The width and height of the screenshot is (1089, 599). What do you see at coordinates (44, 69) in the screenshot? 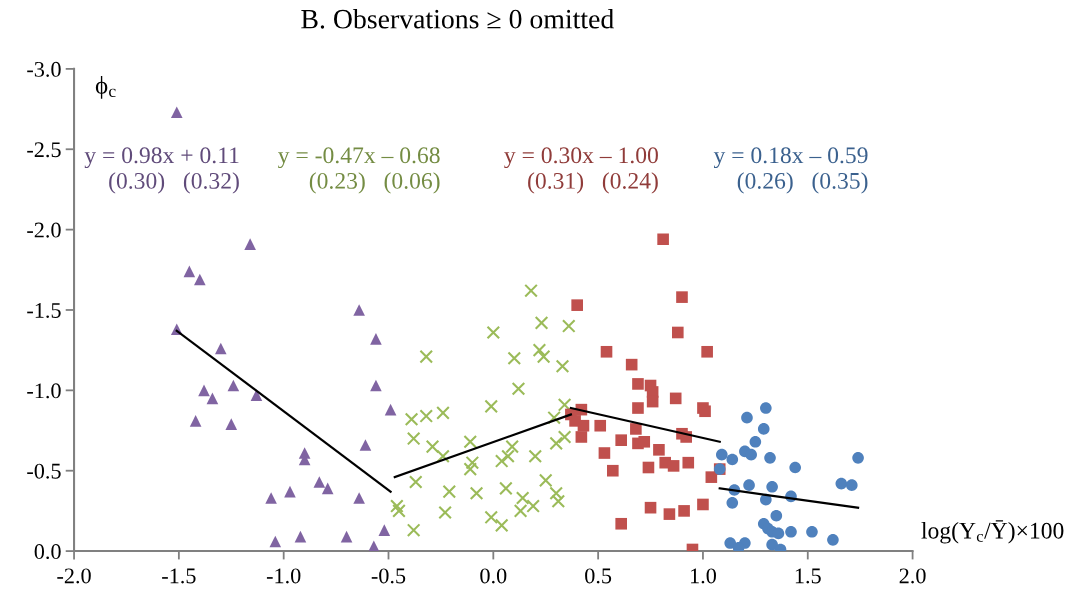
I see `y-tick-label: -3.0` at bounding box center [44, 69].